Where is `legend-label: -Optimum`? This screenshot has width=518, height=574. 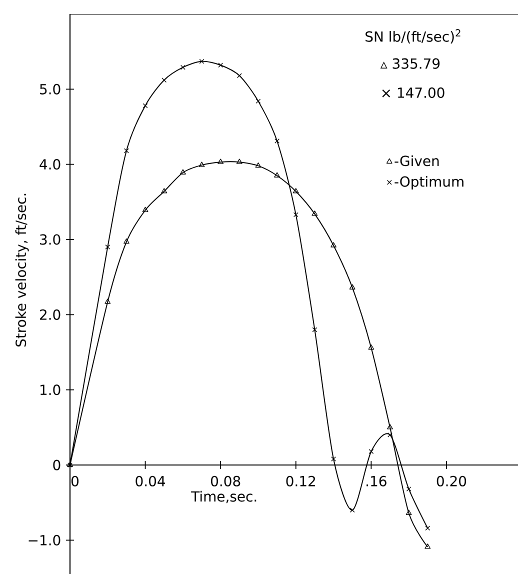 legend-label: -Optimum is located at coordinates (429, 183).